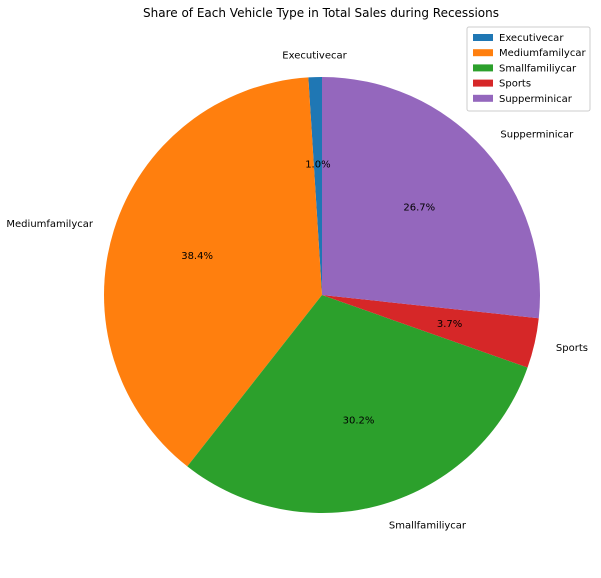 The image size is (601, 578). I want to click on slice-pct-smallfamiliycar: 30.2%, so click(359, 421).